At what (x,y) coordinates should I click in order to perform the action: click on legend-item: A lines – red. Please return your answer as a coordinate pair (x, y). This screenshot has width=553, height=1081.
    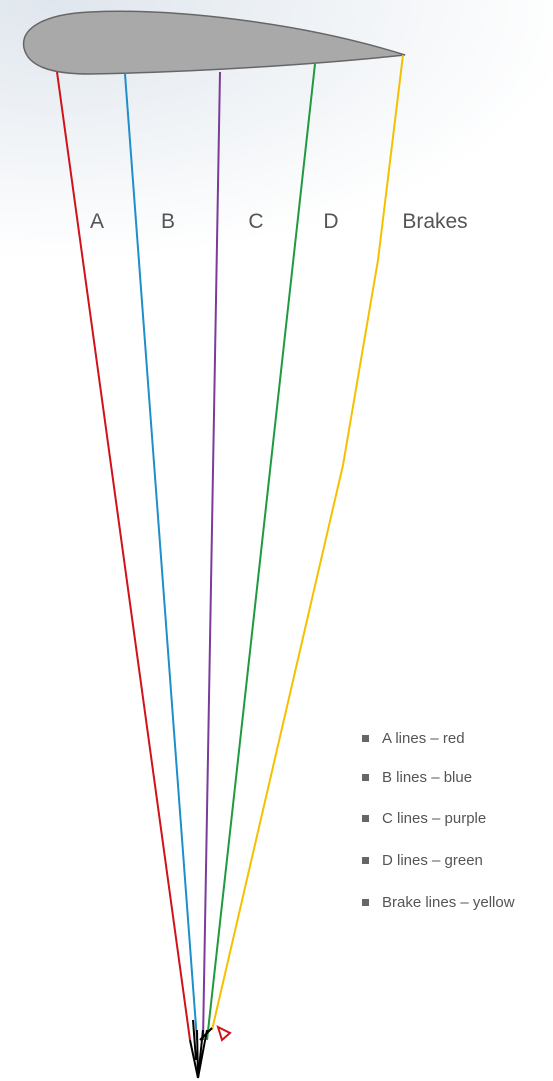
    Looking at the image, I should click on (423, 738).